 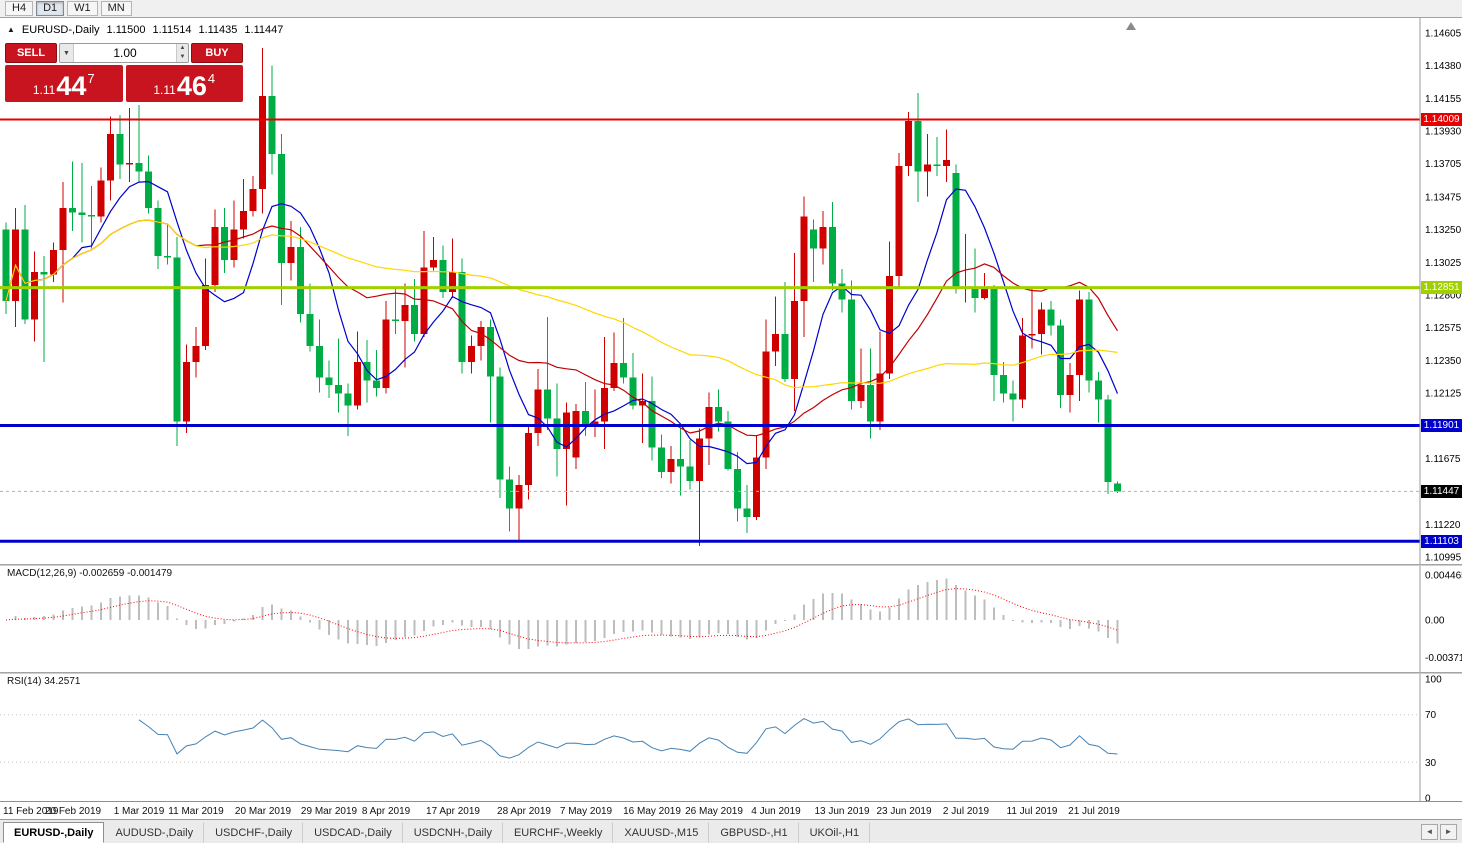 I want to click on buy-price-pips: 46, so click(x=191, y=86).